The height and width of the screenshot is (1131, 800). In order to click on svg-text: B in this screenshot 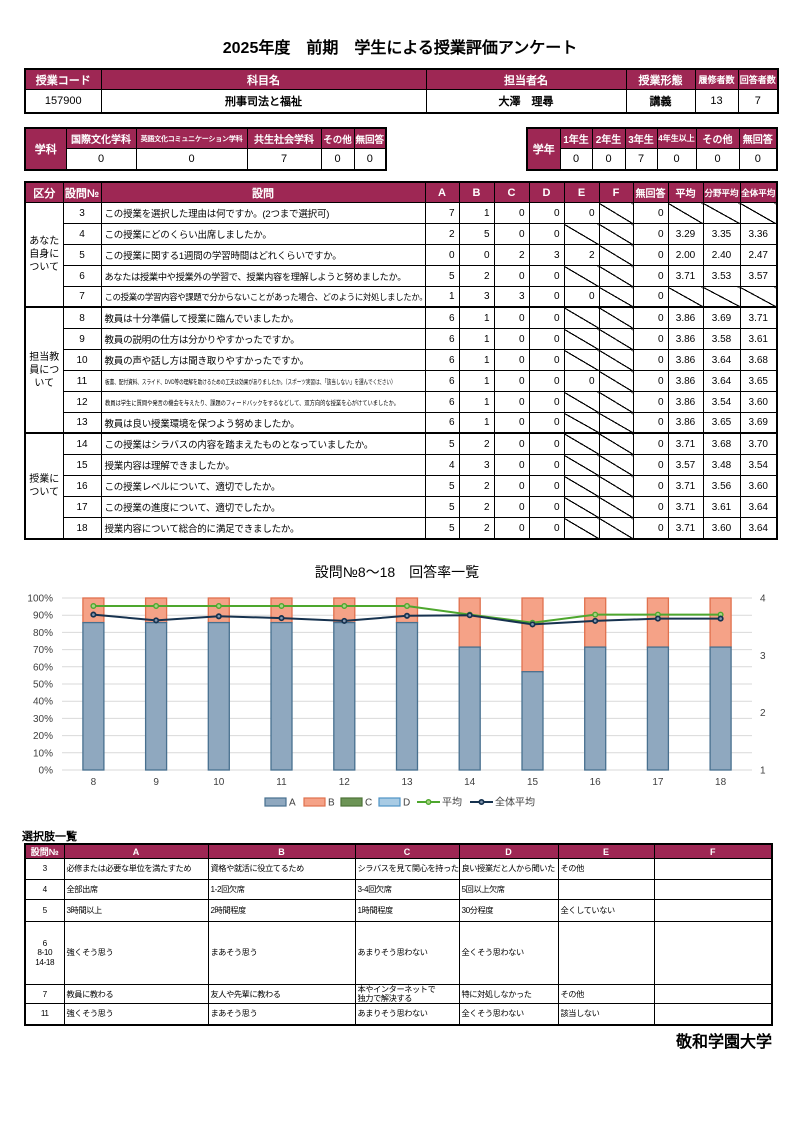, I will do `click(331, 803)`.